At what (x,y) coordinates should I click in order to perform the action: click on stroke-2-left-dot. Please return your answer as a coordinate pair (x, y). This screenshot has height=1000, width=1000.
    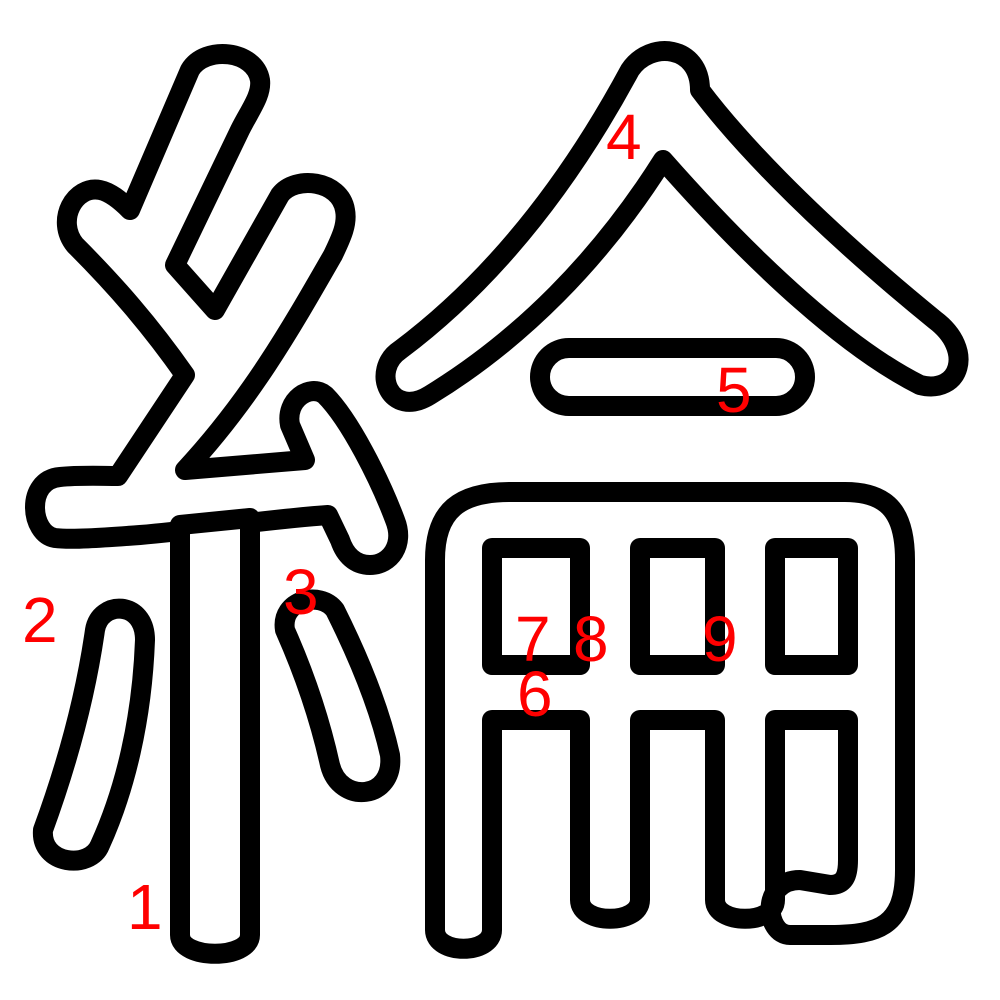
    Looking at the image, I should click on (94, 734).